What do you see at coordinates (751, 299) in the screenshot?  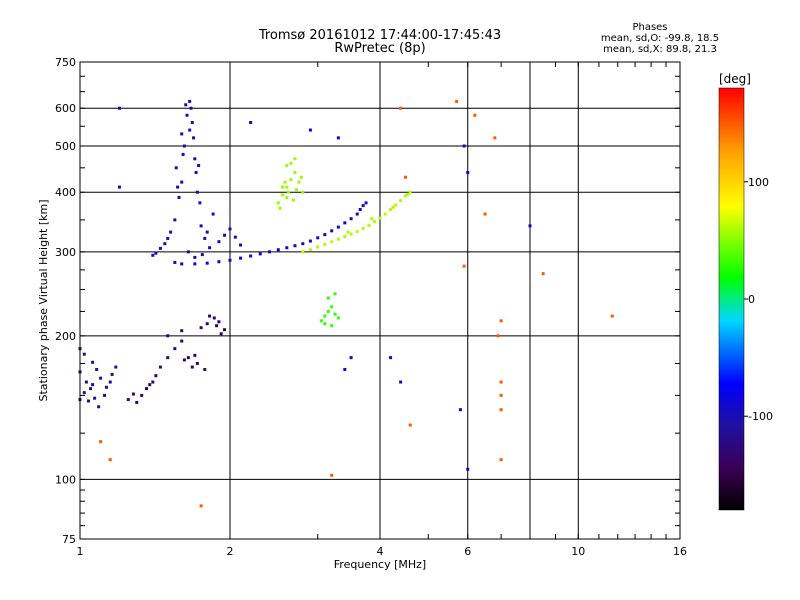 I see `colorbar-tick-label: 0` at bounding box center [751, 299].